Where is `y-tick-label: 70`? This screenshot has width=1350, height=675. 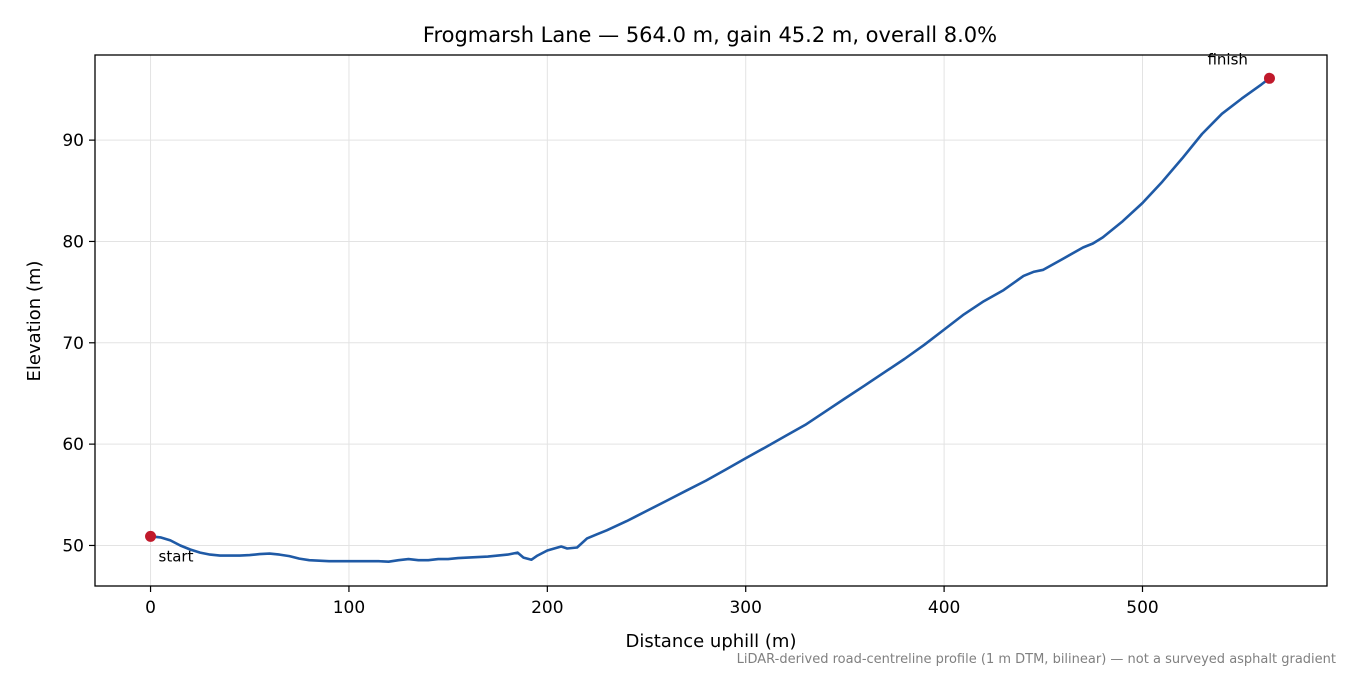 y-tick-label: 70 is located at coordinates (73, 344).